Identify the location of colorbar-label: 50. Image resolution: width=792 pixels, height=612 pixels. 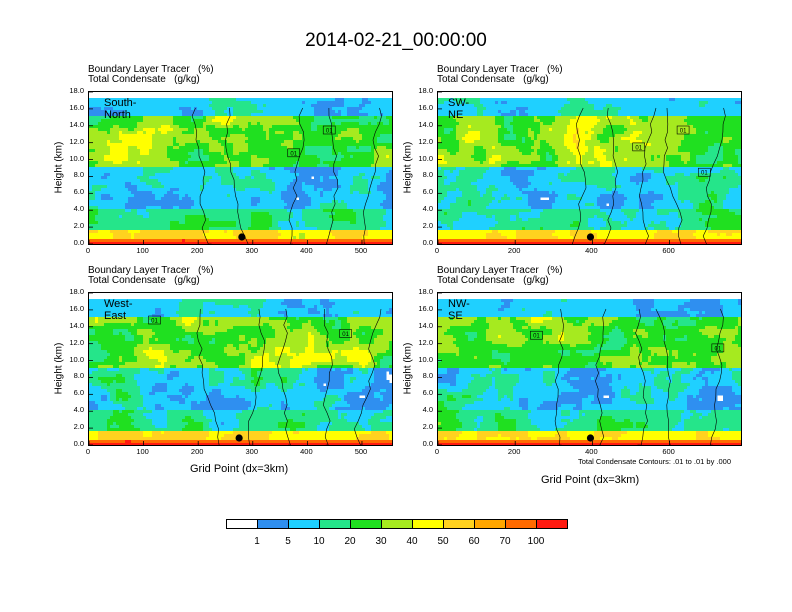
(443, 541).